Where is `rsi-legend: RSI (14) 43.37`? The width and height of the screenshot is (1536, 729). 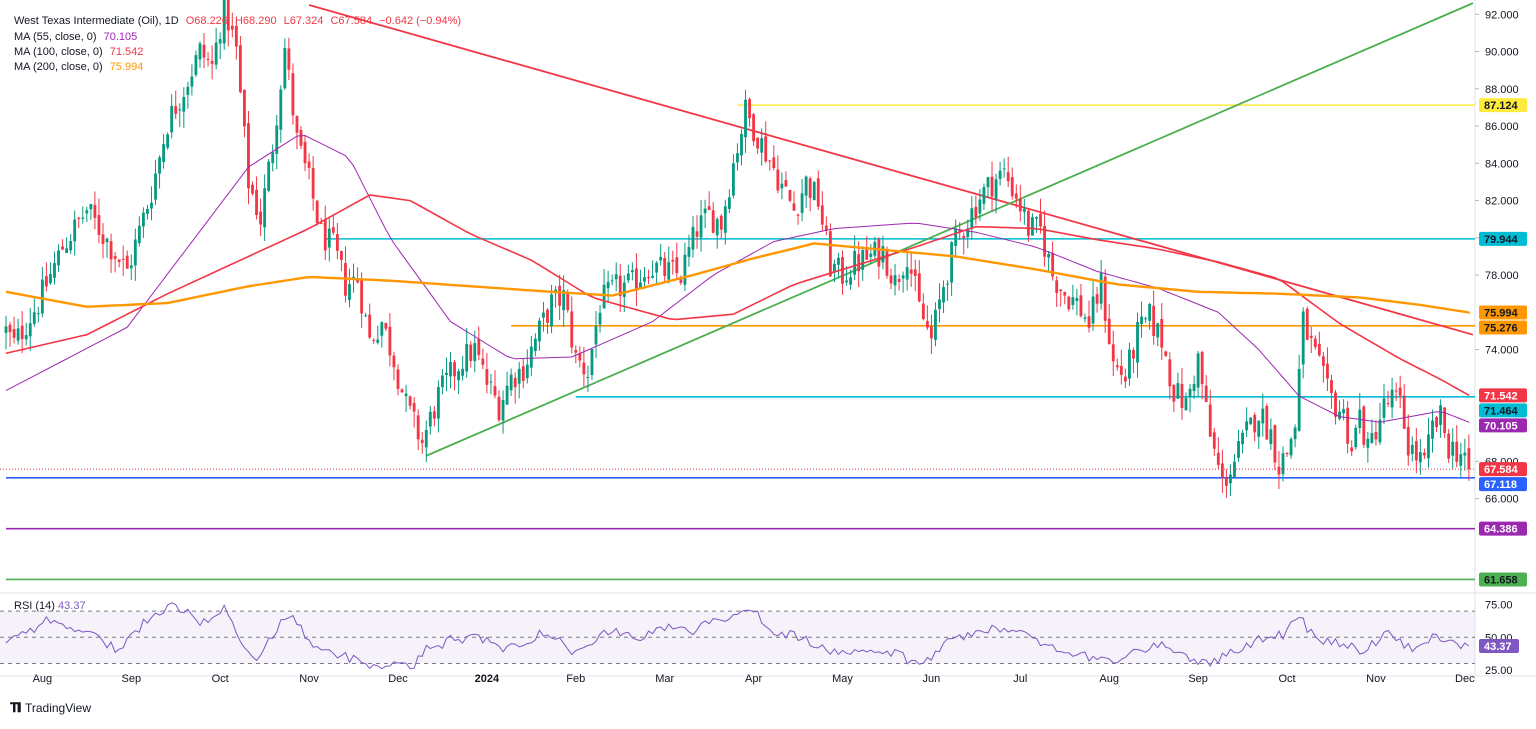
rsi-legend: RSI (14) 43.37 is located at coordinates (50, 606).